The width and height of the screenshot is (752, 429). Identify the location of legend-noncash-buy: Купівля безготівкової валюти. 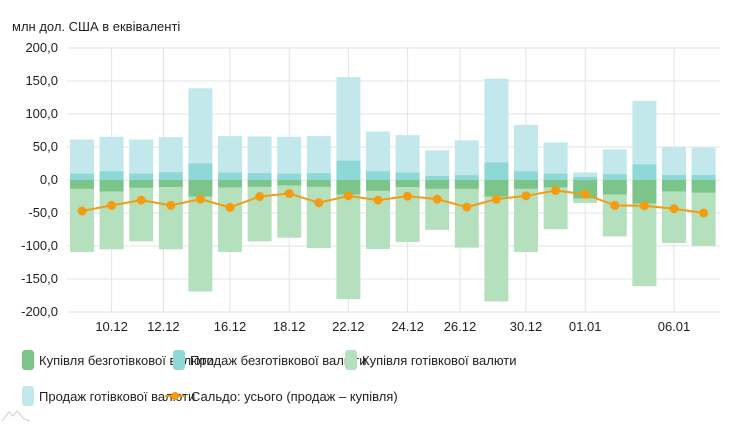
(118, 360).